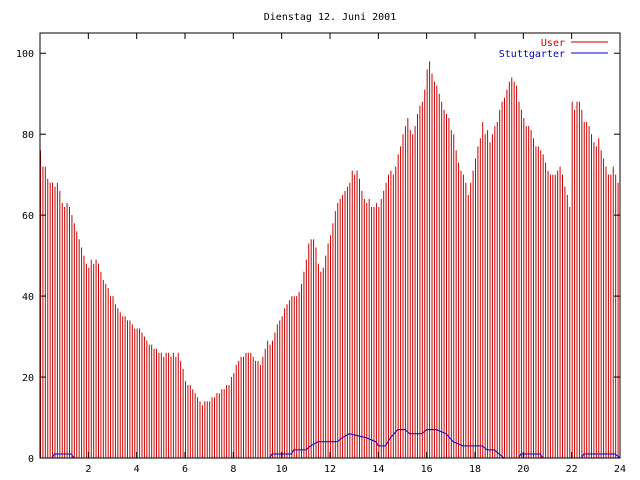 The width and height of the screenshot is (640, 480). What do you see at coordinates (532, 54) in the screenshot?
I see `legend-label-stuttgarter: Stuttgarter` at bounding box center [532, 54].